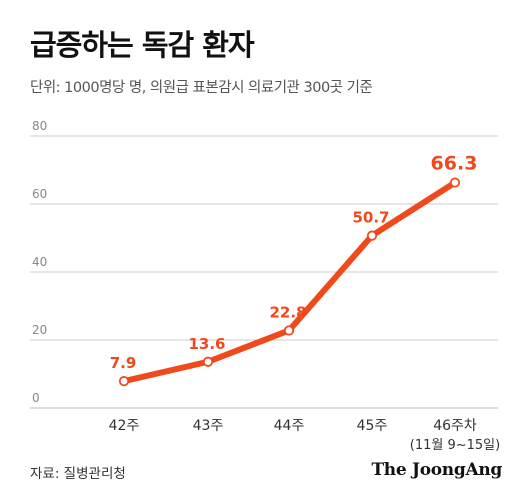  Describe the element at coordinates (124, 426) in the screenshot. I see `x-tick-label: 42주` at that location.